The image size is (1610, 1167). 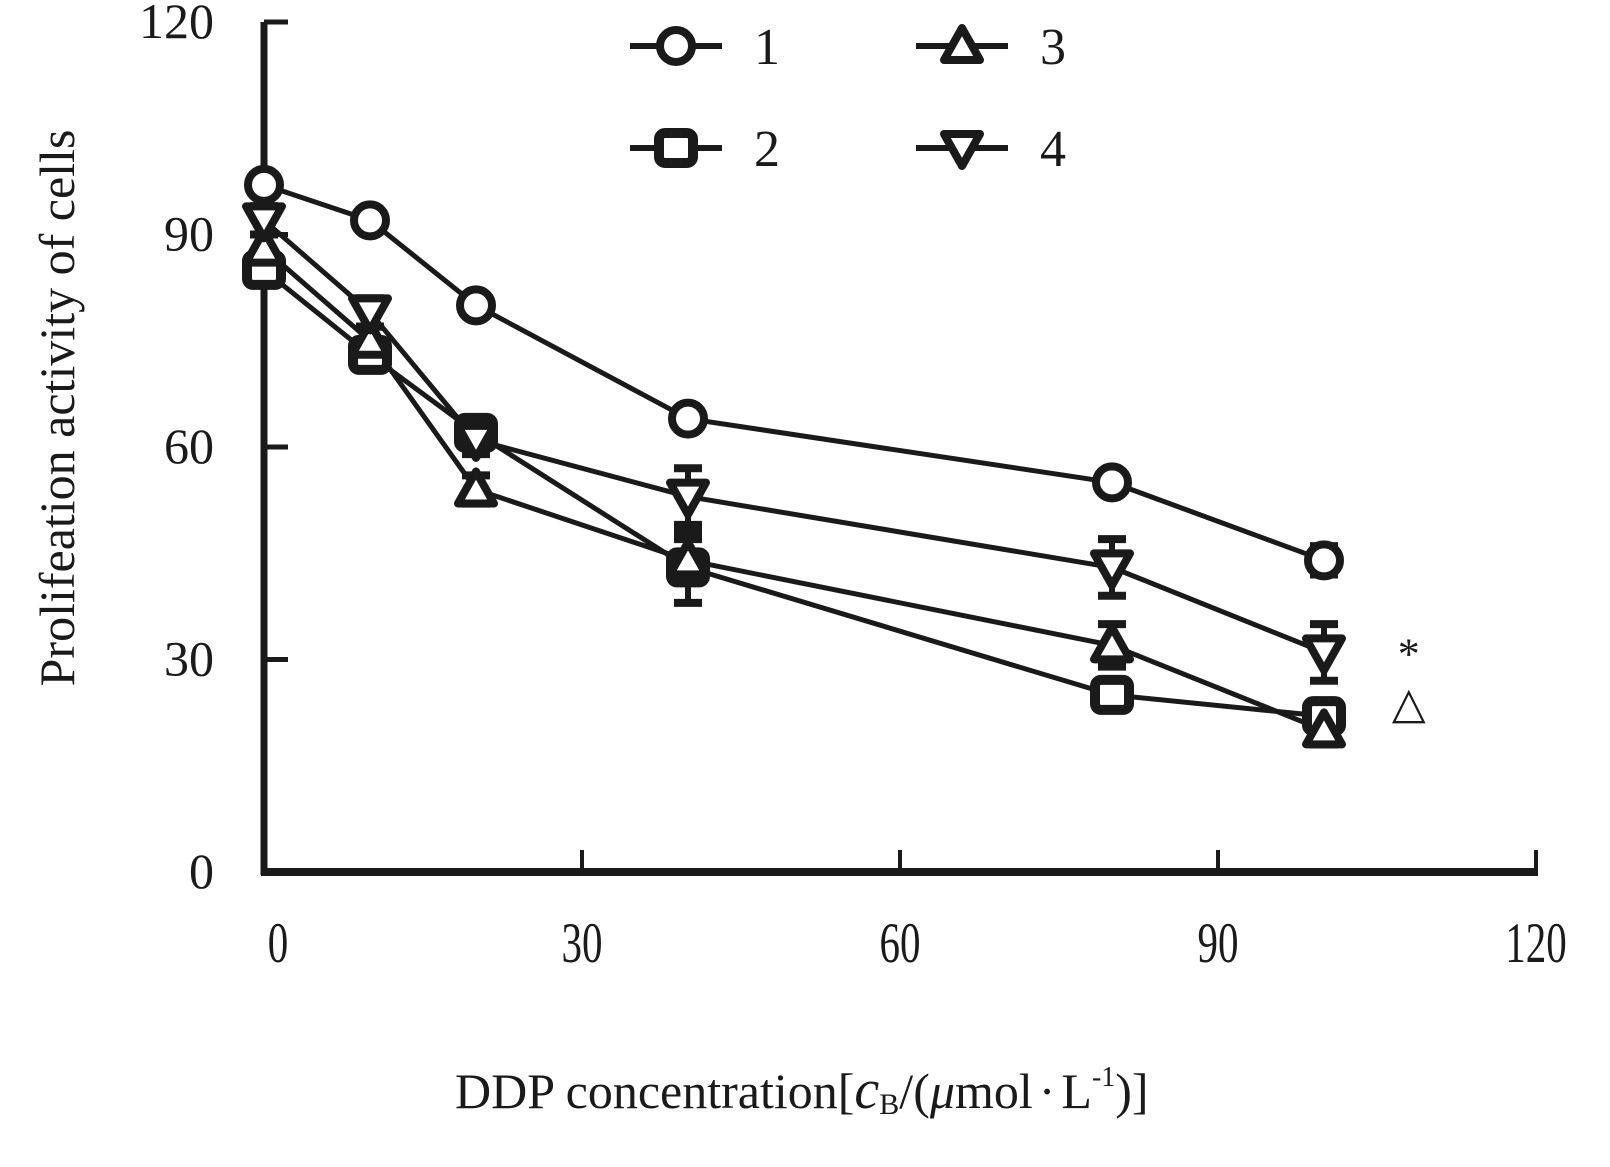 What do you see at coordinates (201, 871) in the screenshot?
I see `y-tick-label: 0` at bounding box center [201, 871].